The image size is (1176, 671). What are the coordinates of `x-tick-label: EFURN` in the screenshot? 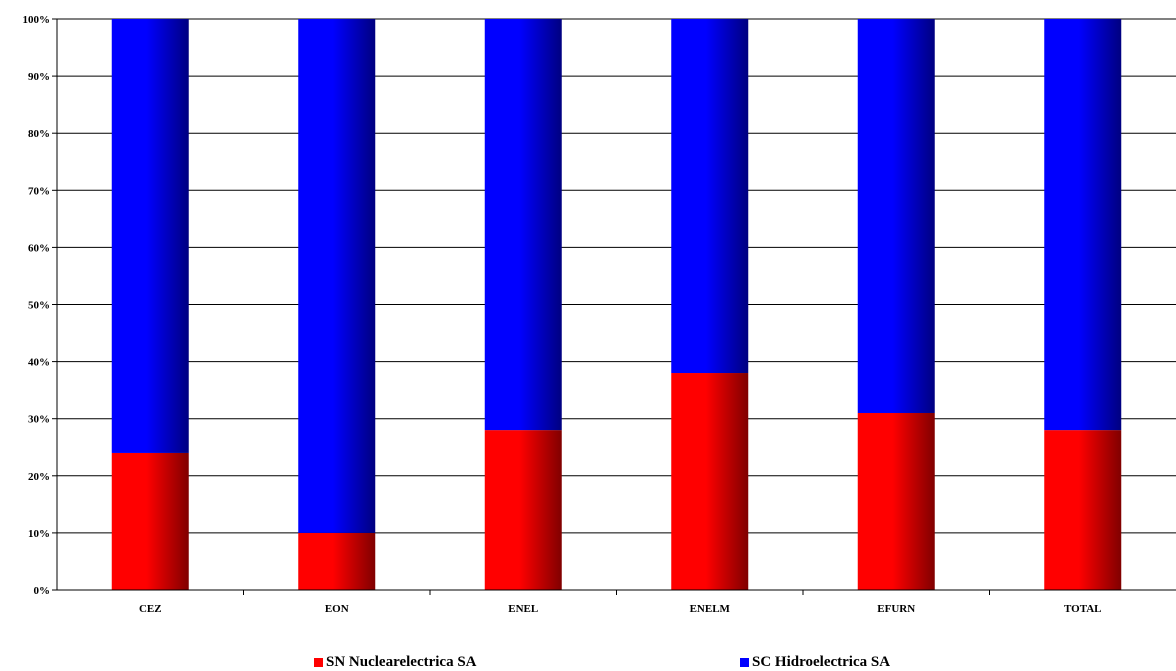 It's located at (896, 609).